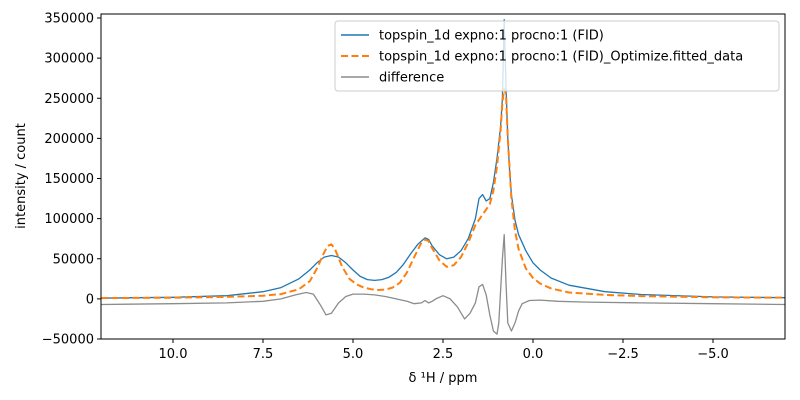 This screenshot has height=400, width=800. I want to click on y-tick-label: −50000, so click(68, 340).